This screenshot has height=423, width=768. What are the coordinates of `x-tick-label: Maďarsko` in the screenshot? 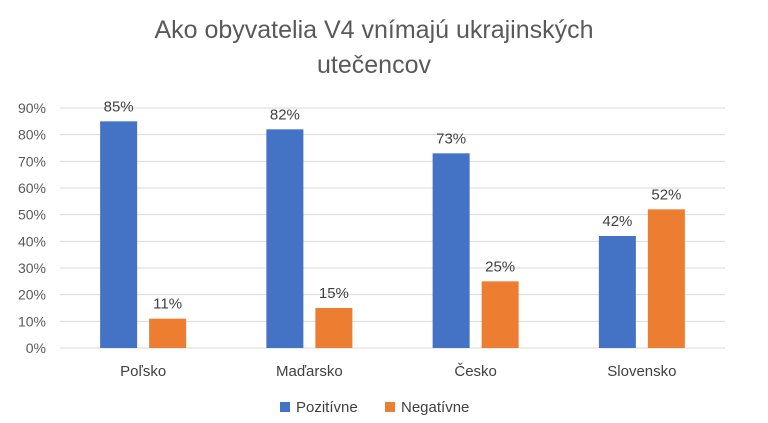 It's located at (309, 371).